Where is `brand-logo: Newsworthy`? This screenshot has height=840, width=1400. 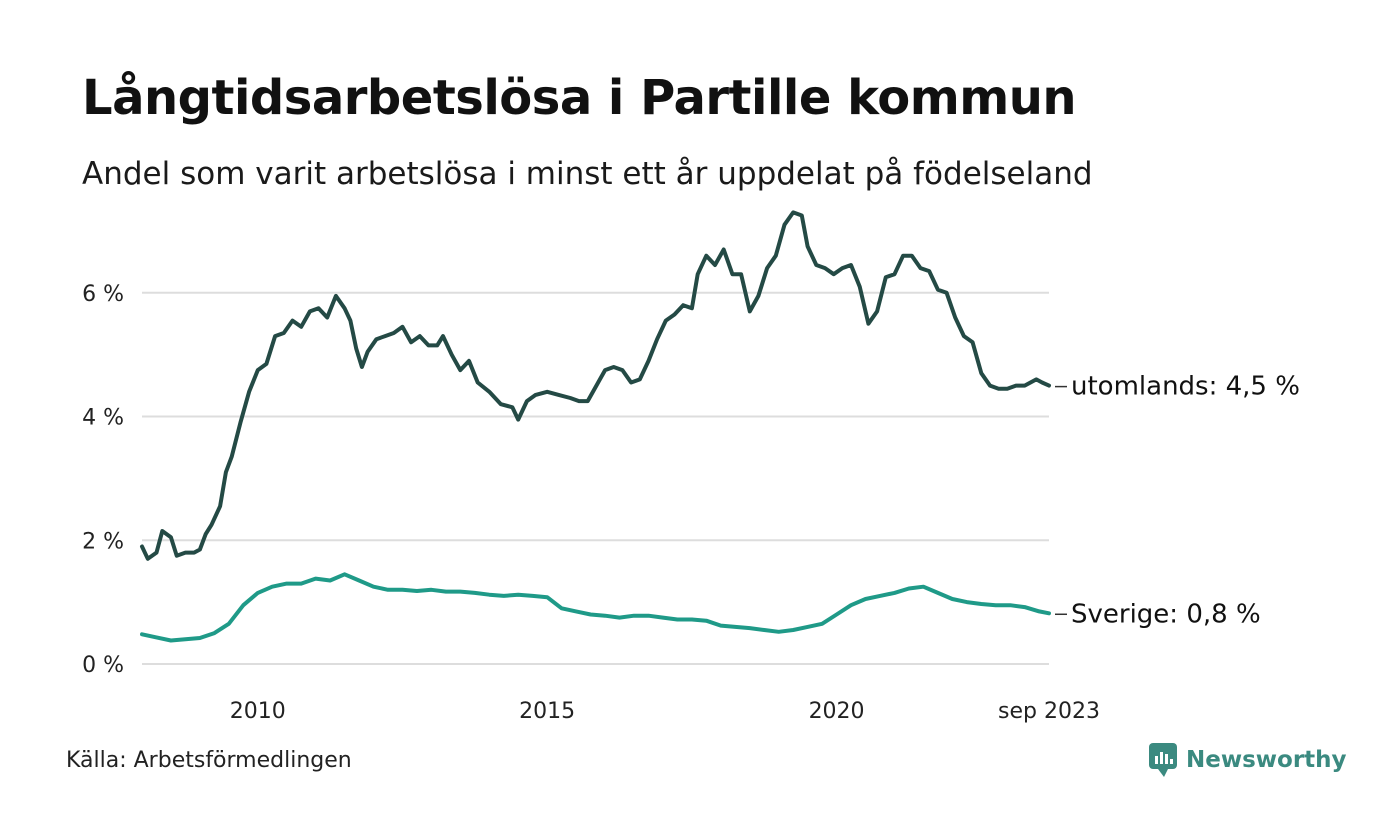
brand-logo: Newsworthy is located at coordinates (1247, 760).